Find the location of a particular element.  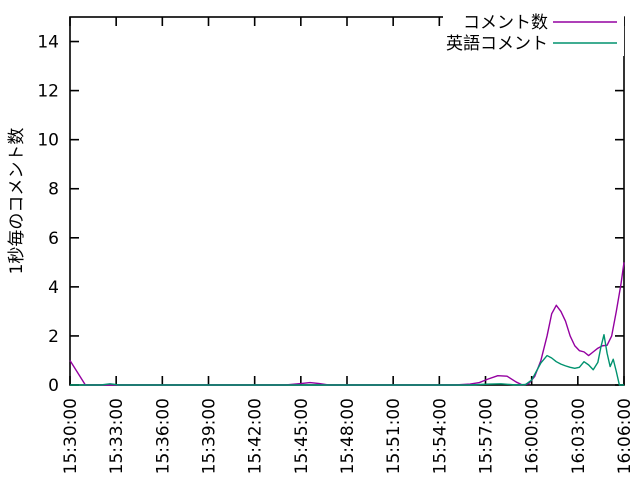

y-tick-label: 8 is located at coordinates (53, 190).